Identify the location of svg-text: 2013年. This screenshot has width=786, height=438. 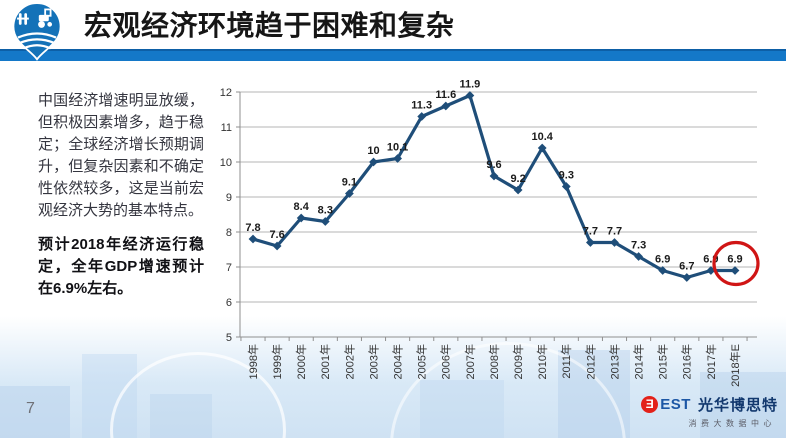
(614, 361).